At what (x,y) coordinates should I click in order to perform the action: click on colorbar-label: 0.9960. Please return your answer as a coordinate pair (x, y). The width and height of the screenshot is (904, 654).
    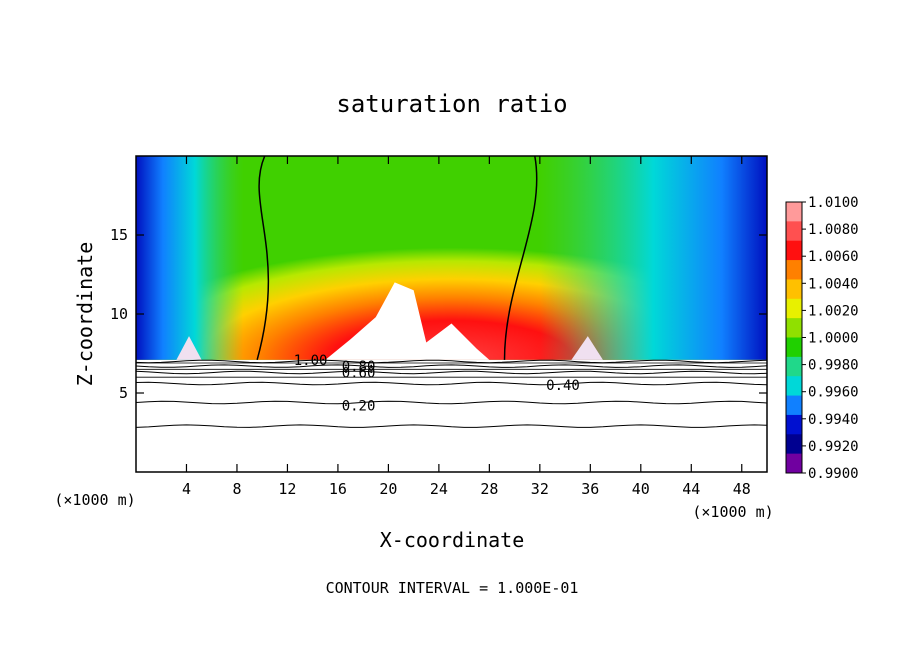
    Looking at the image, I should click on (833, 393).